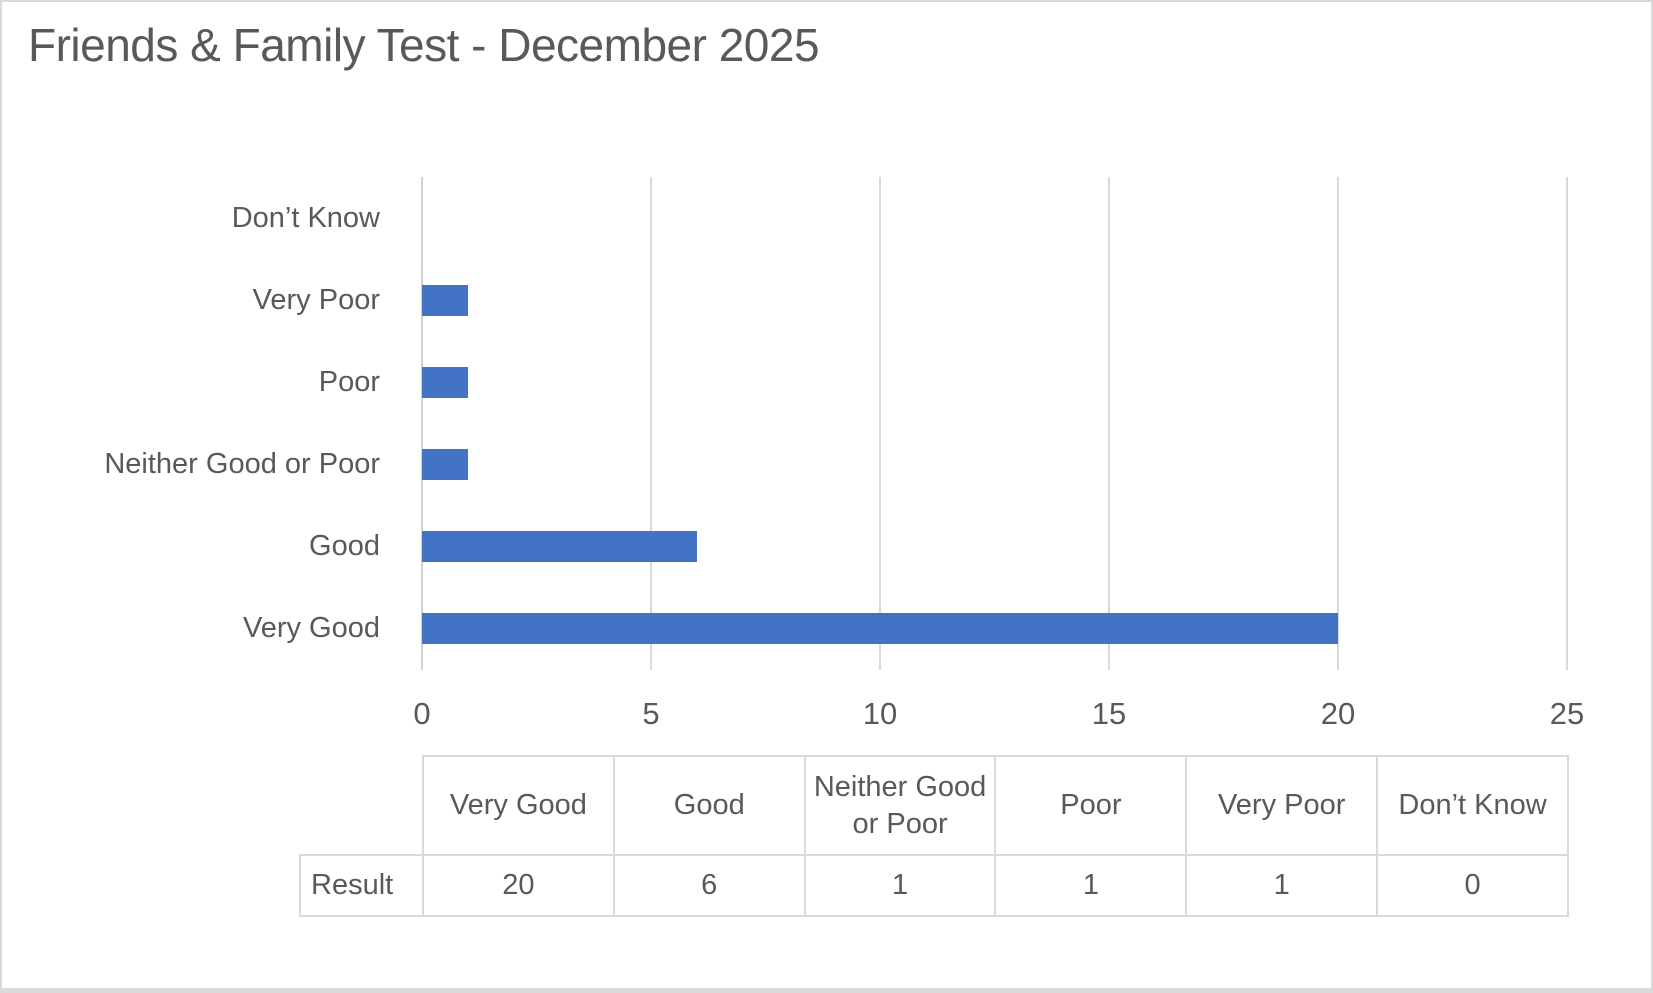  I want to click on chart-title: Friends & Family Test - December 2025, so click(424, 45).